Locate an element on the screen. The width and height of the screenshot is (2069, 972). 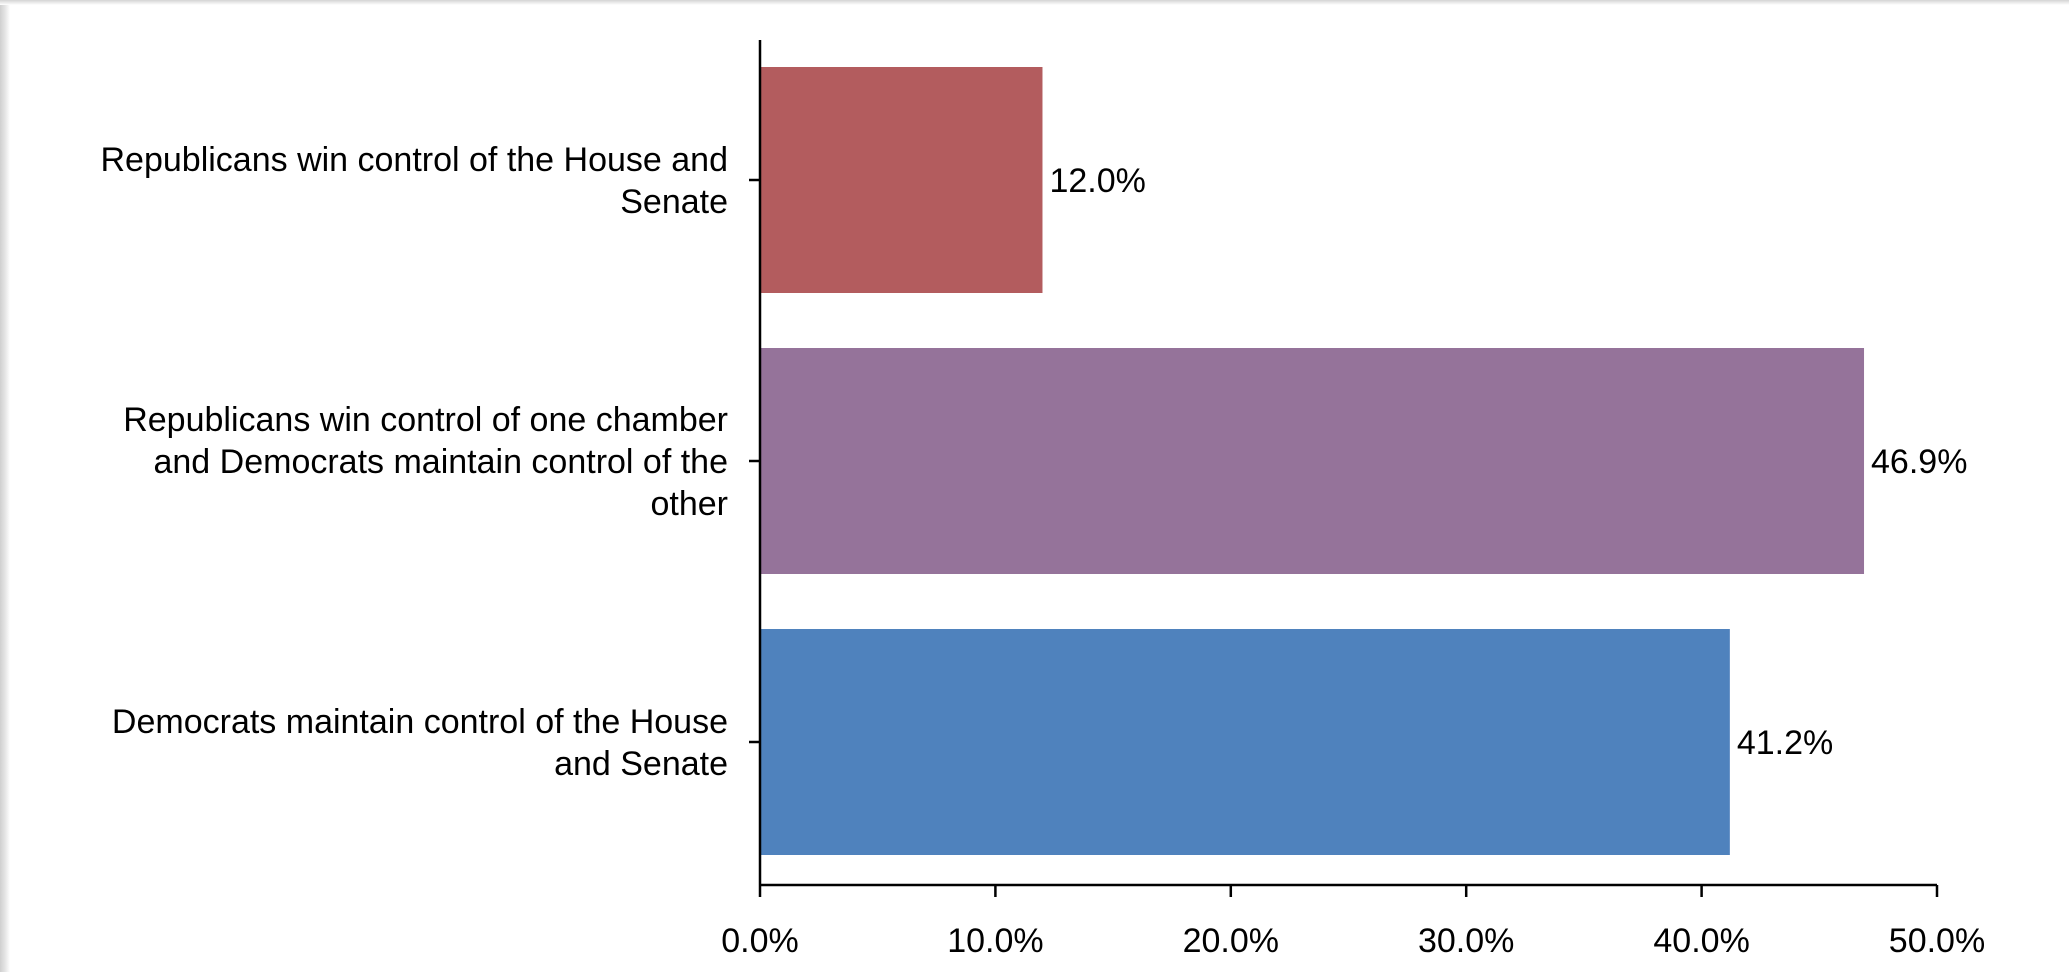
x-tick-label: 0.0% is located at coordinates (760, 941).